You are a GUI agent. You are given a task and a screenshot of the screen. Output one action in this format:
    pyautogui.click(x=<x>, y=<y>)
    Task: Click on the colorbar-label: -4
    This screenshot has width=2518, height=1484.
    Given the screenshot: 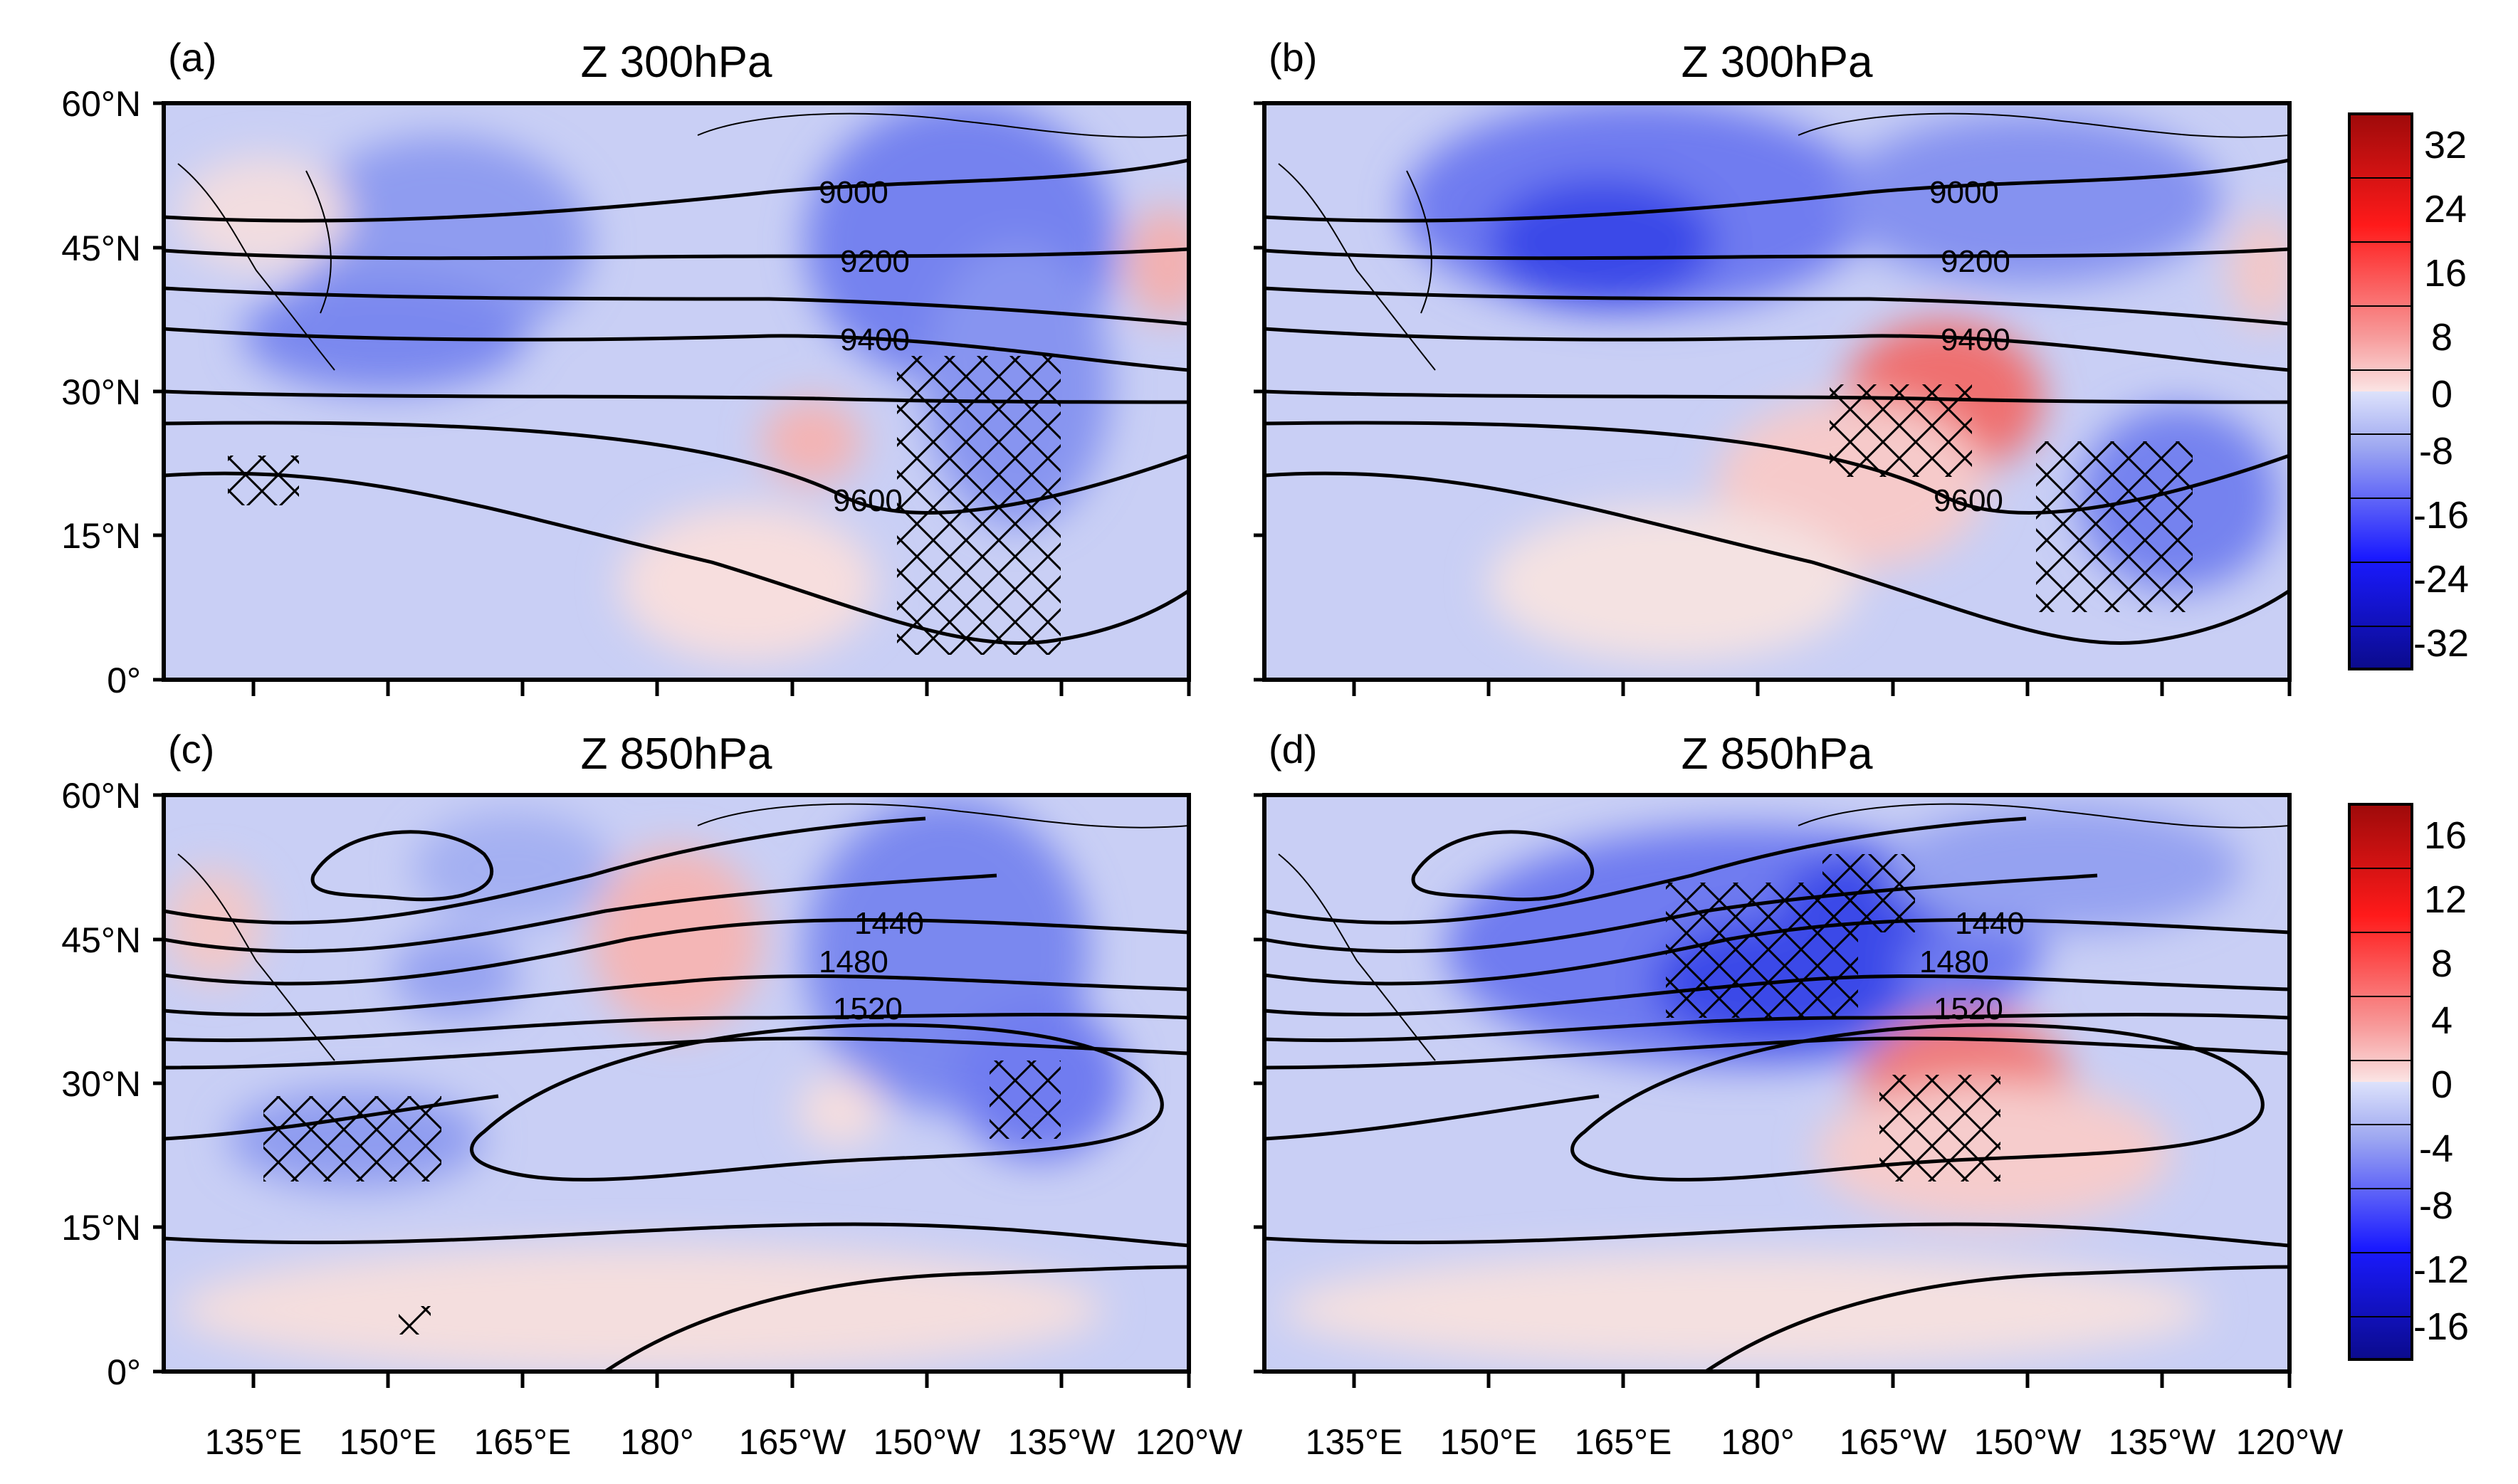 What is the action you would take?
    pyautogui.click(x=2436, y=1148)
    